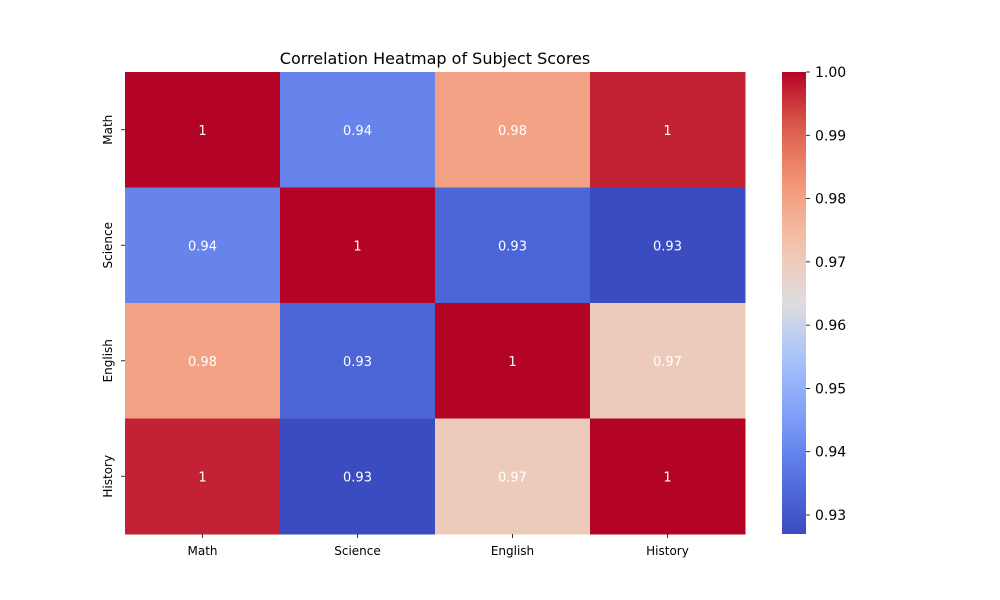  I want to click on x-axis: Math Science English History, so click(438, 546).